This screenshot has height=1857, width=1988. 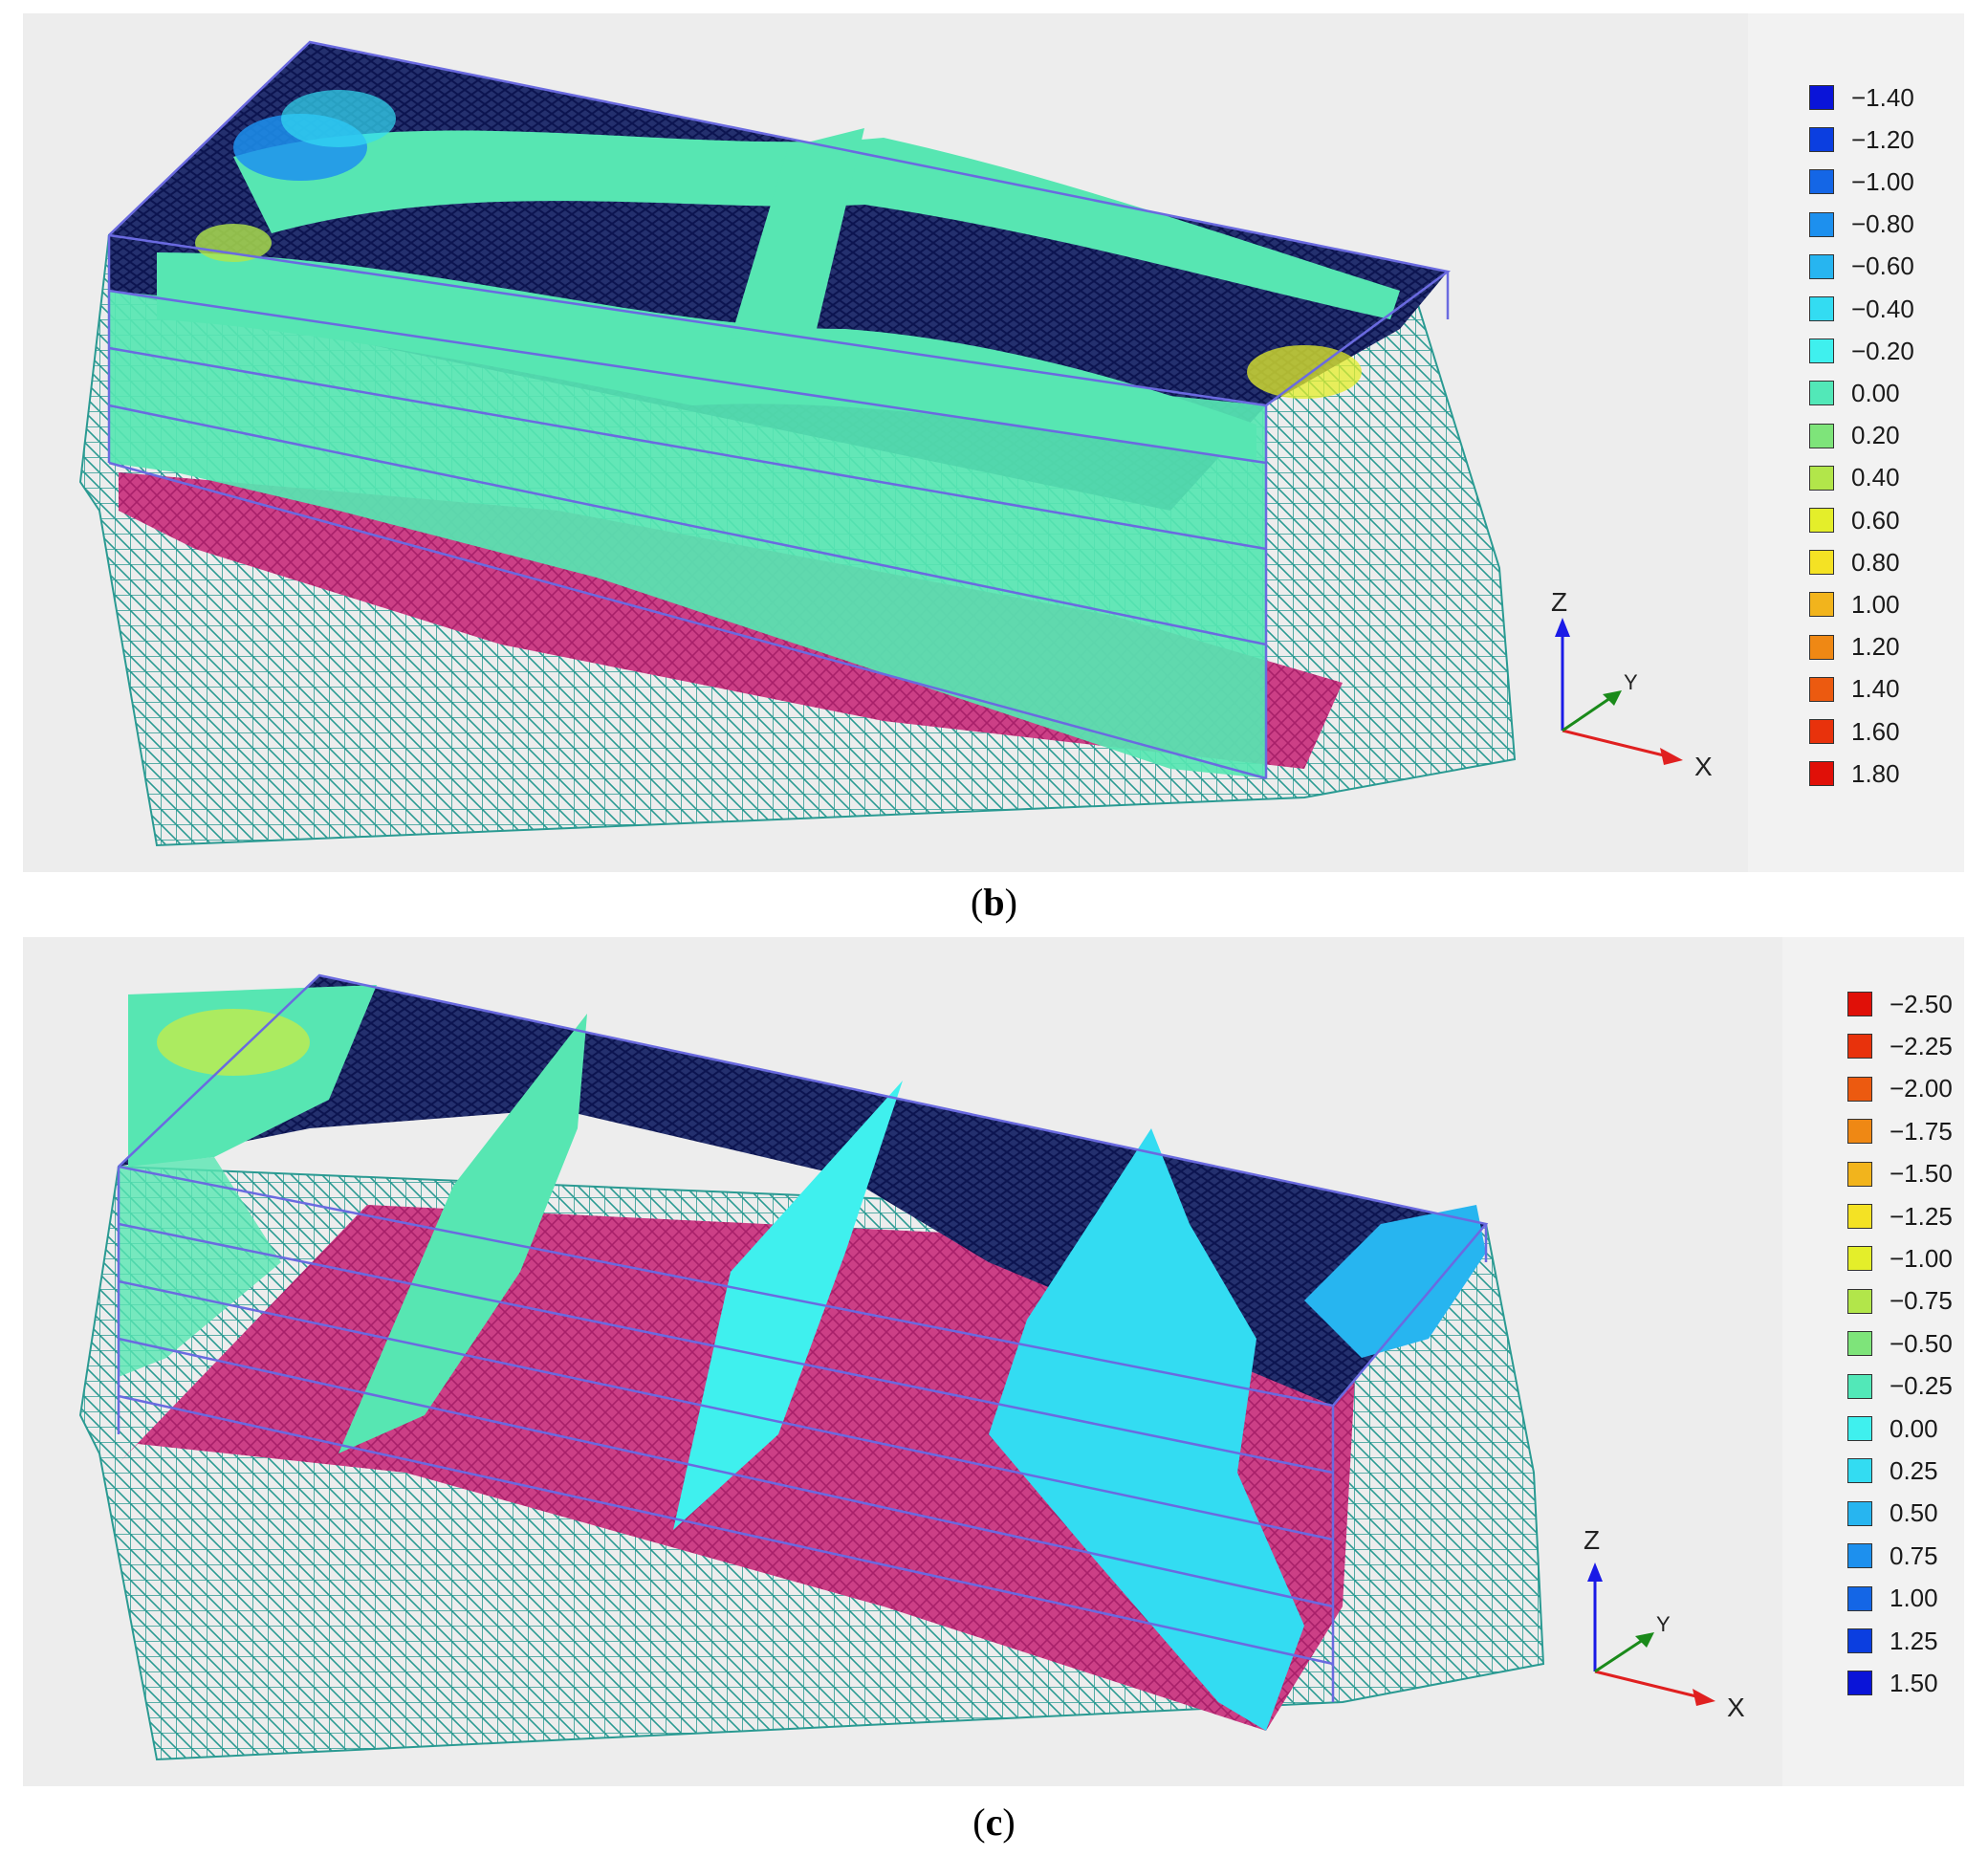 I want to click on legend-value: 0.40, so click(x=1875, y=478).